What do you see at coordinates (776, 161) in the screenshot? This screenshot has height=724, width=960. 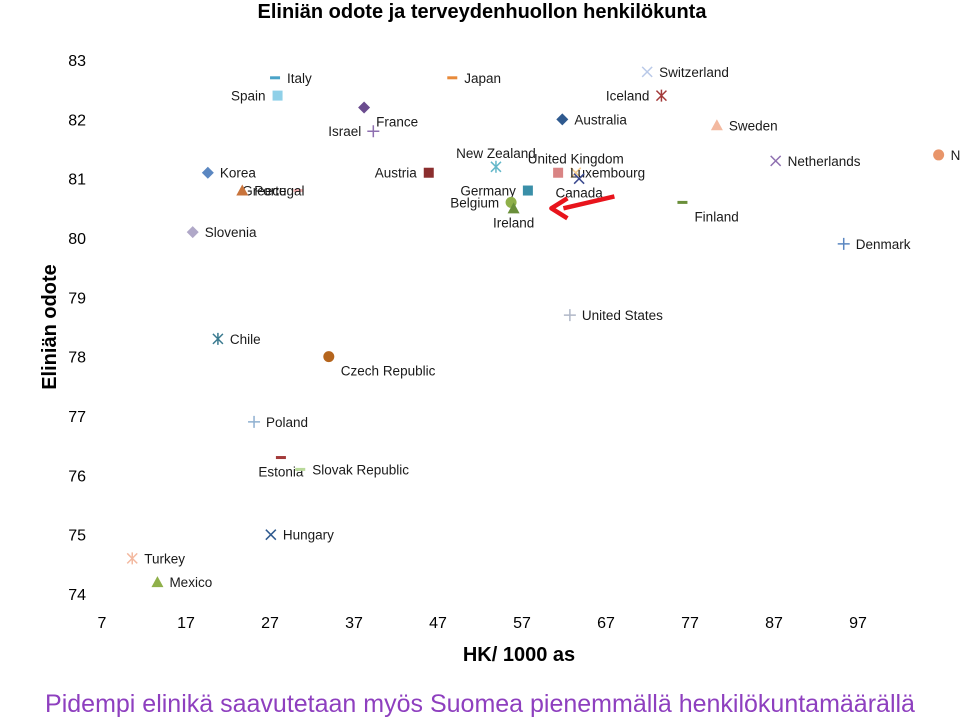 I see `marker-netherlands` at bounding box center [776, 161].